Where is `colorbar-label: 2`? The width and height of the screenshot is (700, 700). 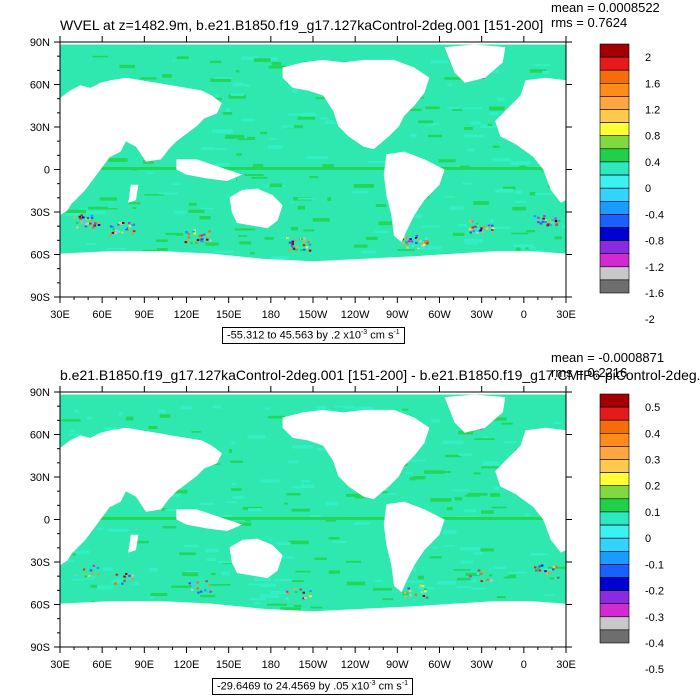
colorbar-label: 2 is located at coordinates (648, 58).